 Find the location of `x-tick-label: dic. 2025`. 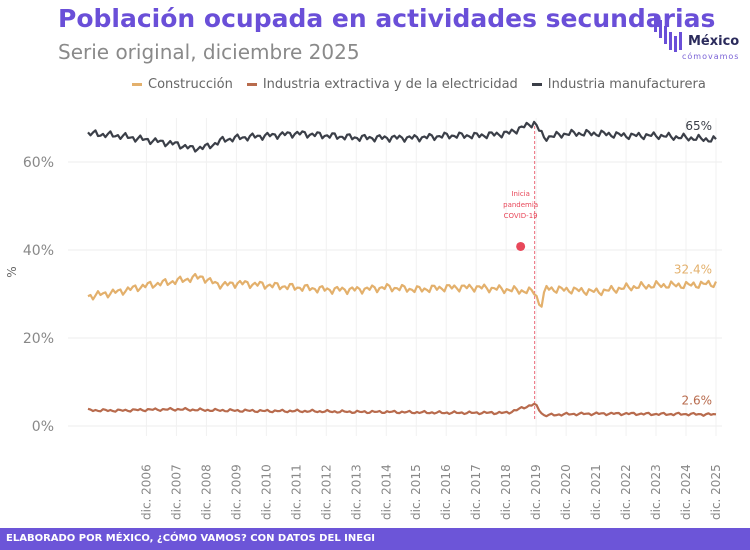

x-tick-label: dic. 2025 is located at coordinates (716, 492).